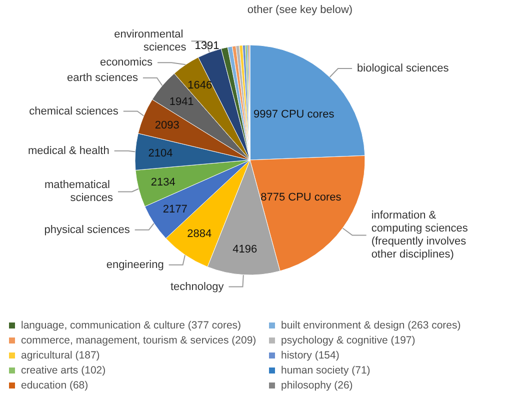  I want to click on slice-label: environmental sciences, so click(150, 41).